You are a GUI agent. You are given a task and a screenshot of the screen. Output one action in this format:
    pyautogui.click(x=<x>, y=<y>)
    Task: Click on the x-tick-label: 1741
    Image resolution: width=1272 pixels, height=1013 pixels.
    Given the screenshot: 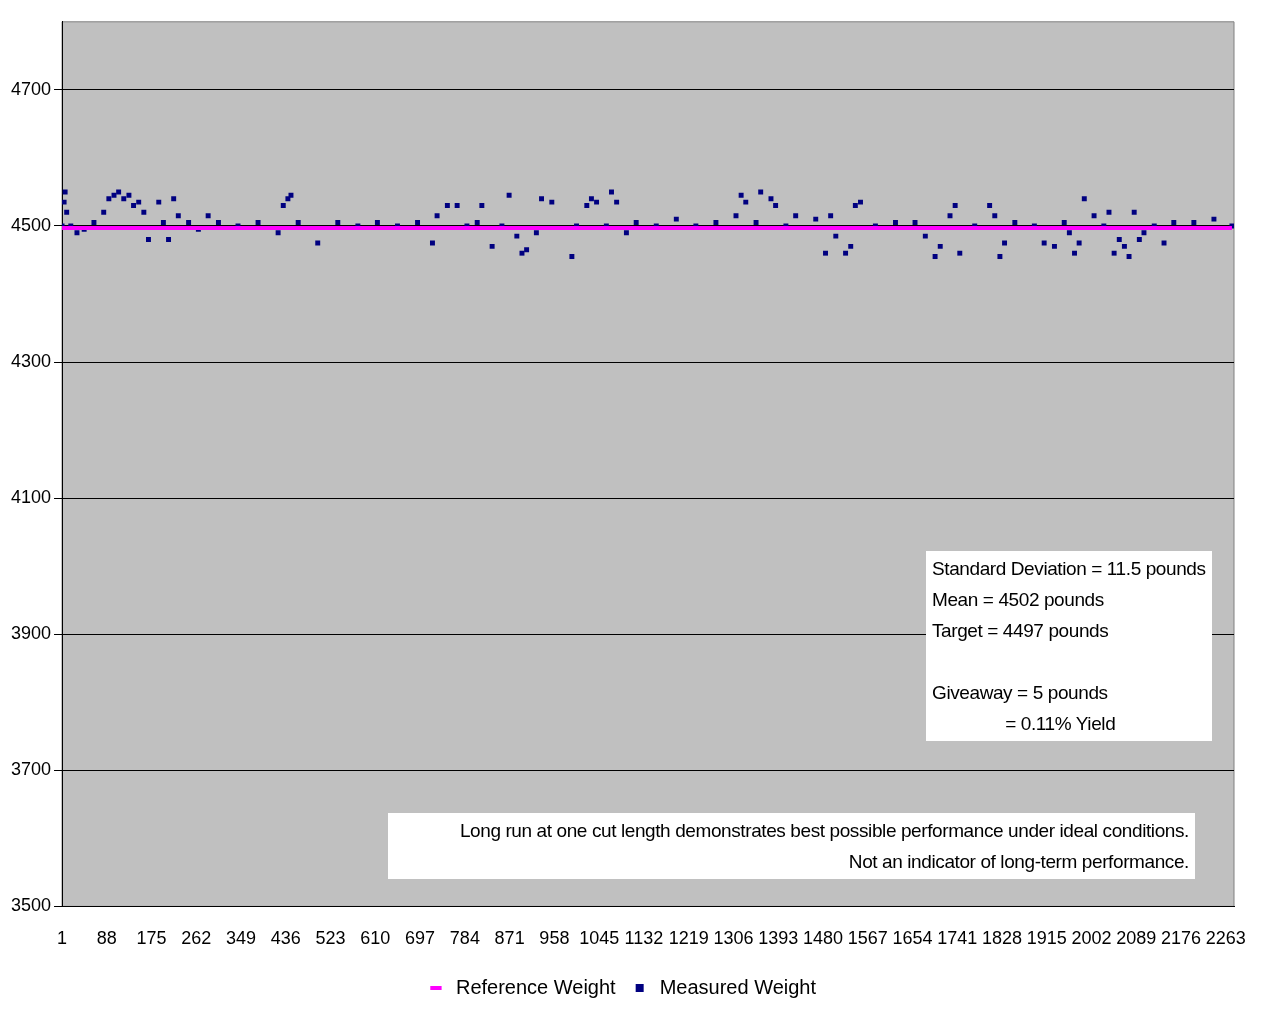 What is the action you would take?
    pyautogui.click(x=957, y=938)
    